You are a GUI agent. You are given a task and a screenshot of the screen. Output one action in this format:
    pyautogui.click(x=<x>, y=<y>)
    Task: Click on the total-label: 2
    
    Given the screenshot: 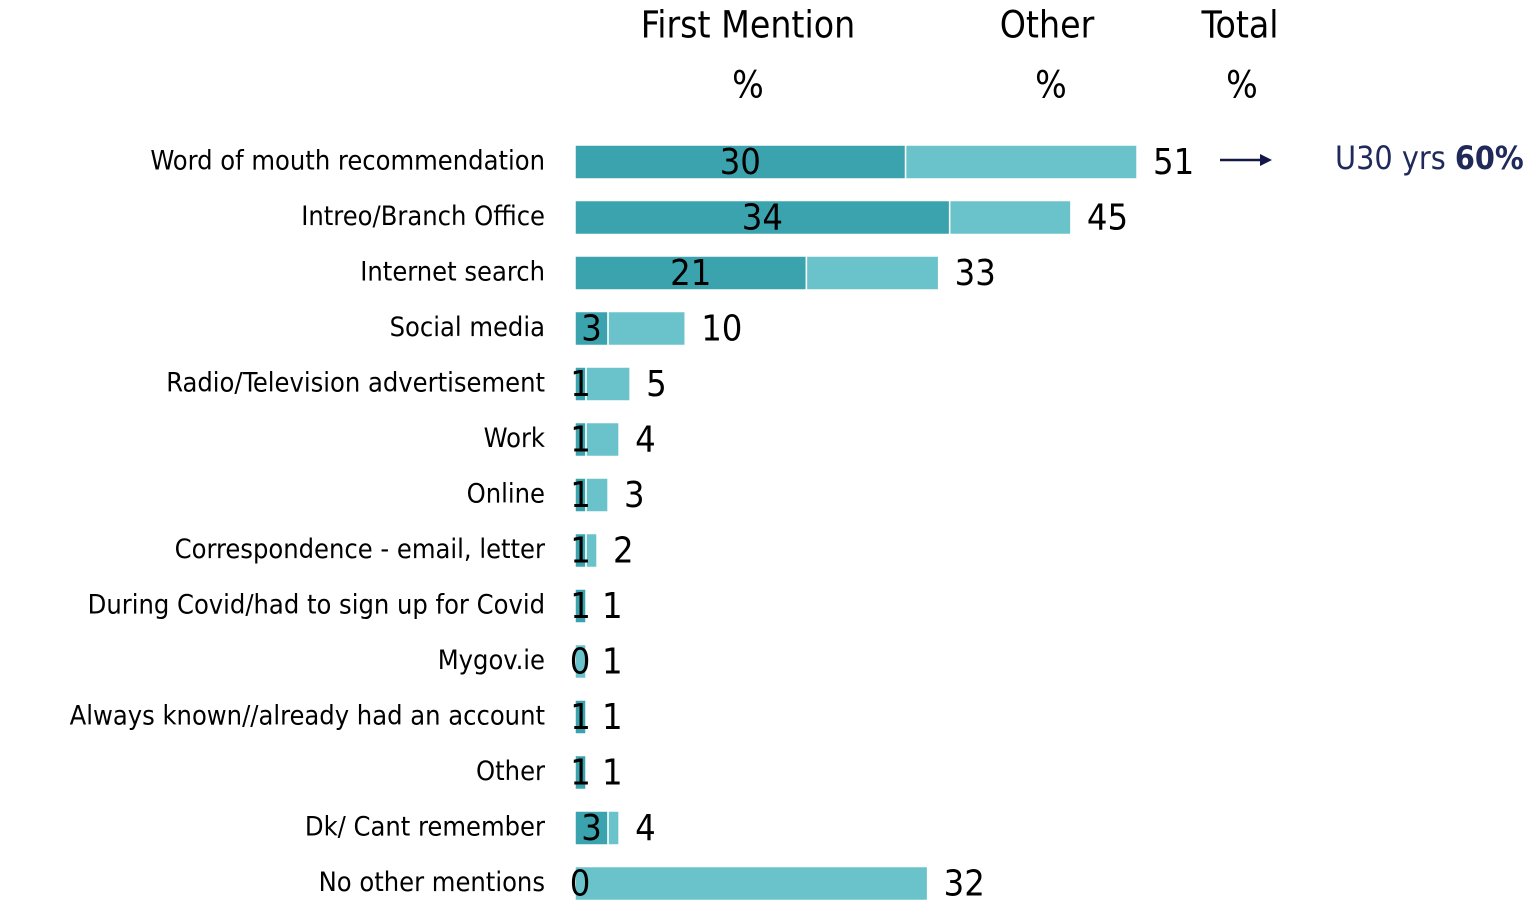 What is the action you would take?
    pyautogui.click(x=623, y=551)
    